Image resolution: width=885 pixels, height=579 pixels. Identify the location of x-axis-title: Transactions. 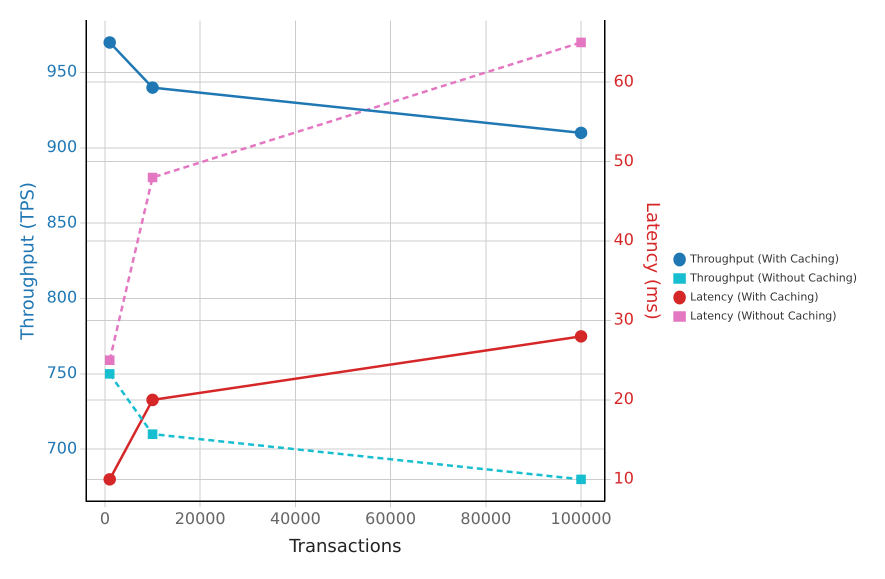
(345, 546).